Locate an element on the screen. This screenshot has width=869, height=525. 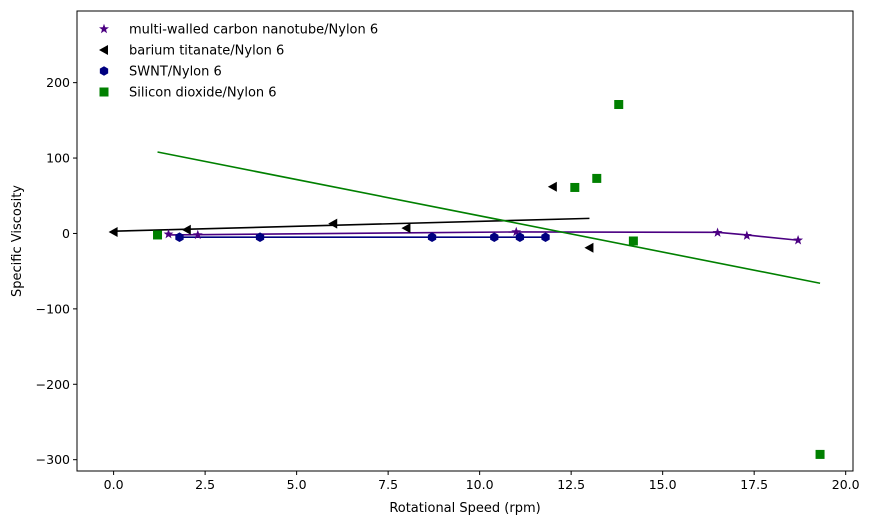
x-tick-label: 10.0 is located at coordinates (480, 484).